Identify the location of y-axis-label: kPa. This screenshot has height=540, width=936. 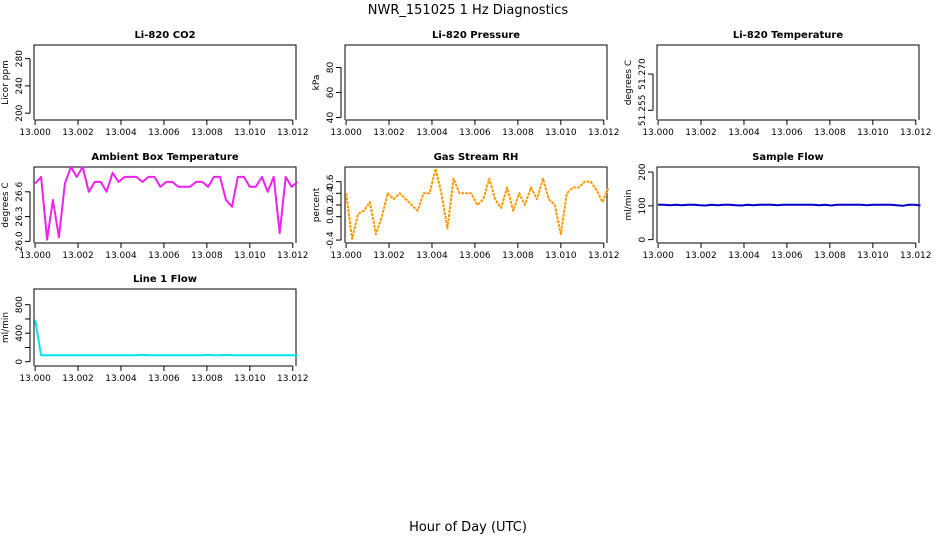
(317, 83).